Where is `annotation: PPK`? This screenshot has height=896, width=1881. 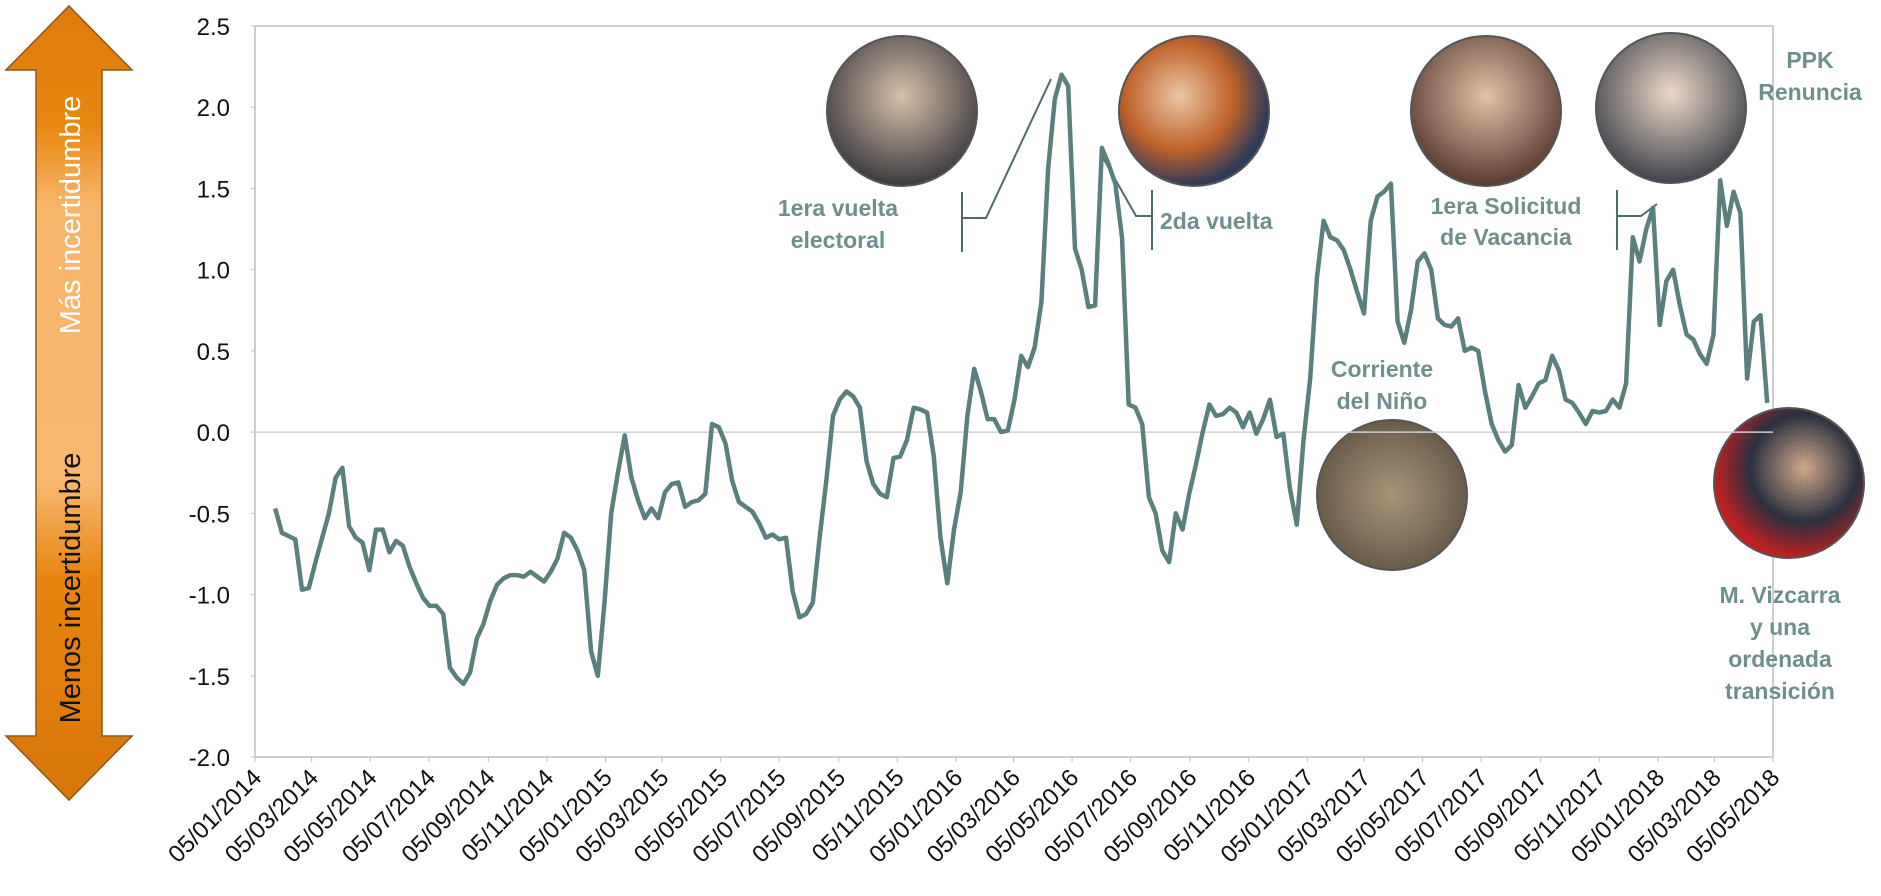 annotation: PPK is located at coordinates (1810, 60).